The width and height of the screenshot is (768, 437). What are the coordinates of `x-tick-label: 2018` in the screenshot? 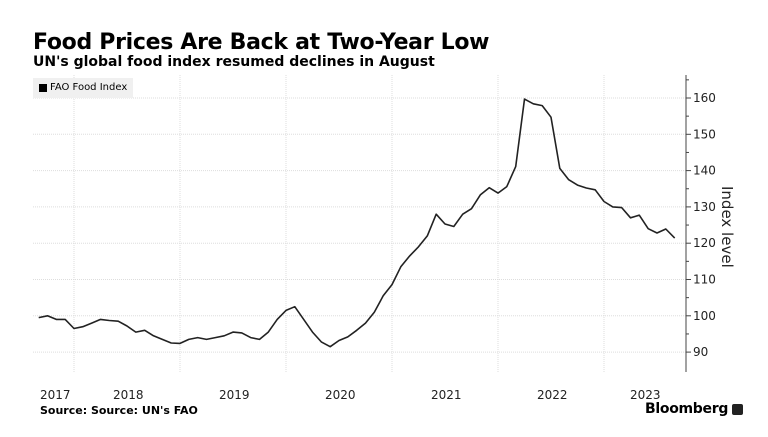 It's located at (128, 395).